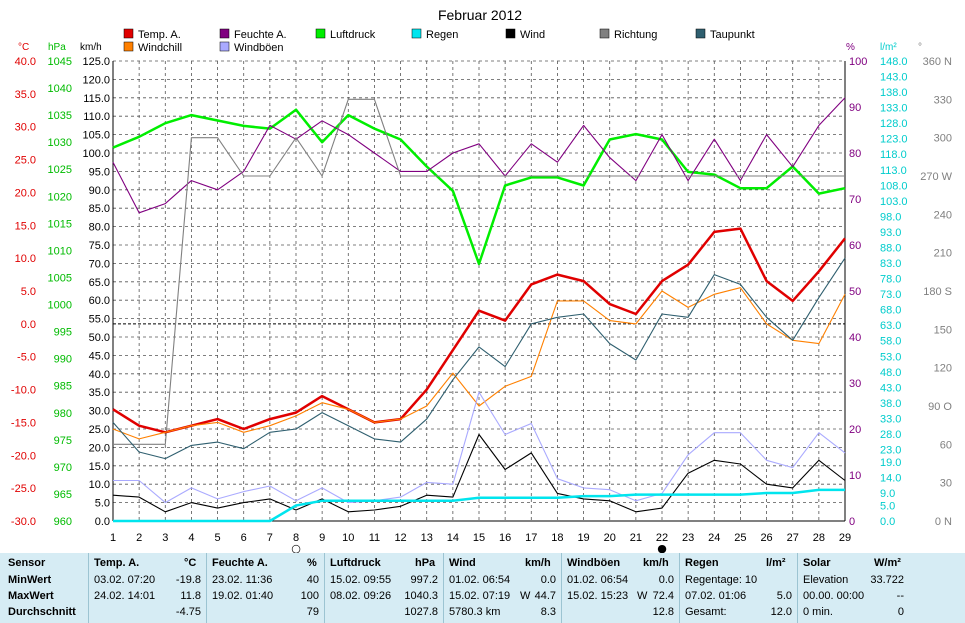  I want to click on humidity-tick-label: 0, so click(852, 522).